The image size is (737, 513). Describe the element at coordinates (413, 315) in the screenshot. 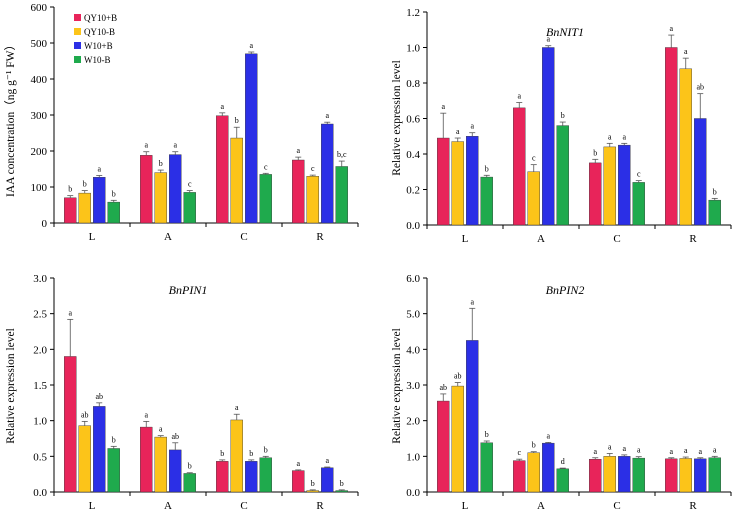

I see `y-tick-label-pin2: 5.0` at that location.